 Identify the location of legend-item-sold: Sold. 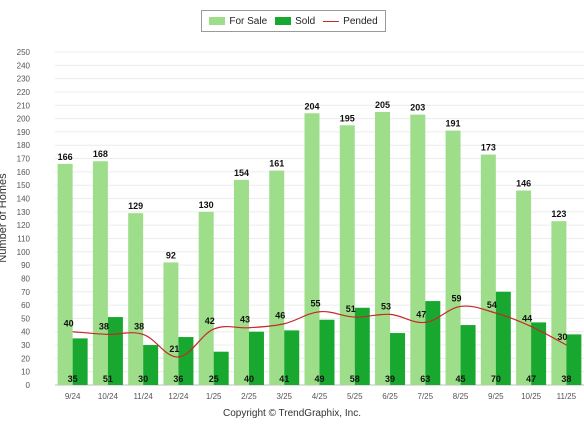
(295, 21).